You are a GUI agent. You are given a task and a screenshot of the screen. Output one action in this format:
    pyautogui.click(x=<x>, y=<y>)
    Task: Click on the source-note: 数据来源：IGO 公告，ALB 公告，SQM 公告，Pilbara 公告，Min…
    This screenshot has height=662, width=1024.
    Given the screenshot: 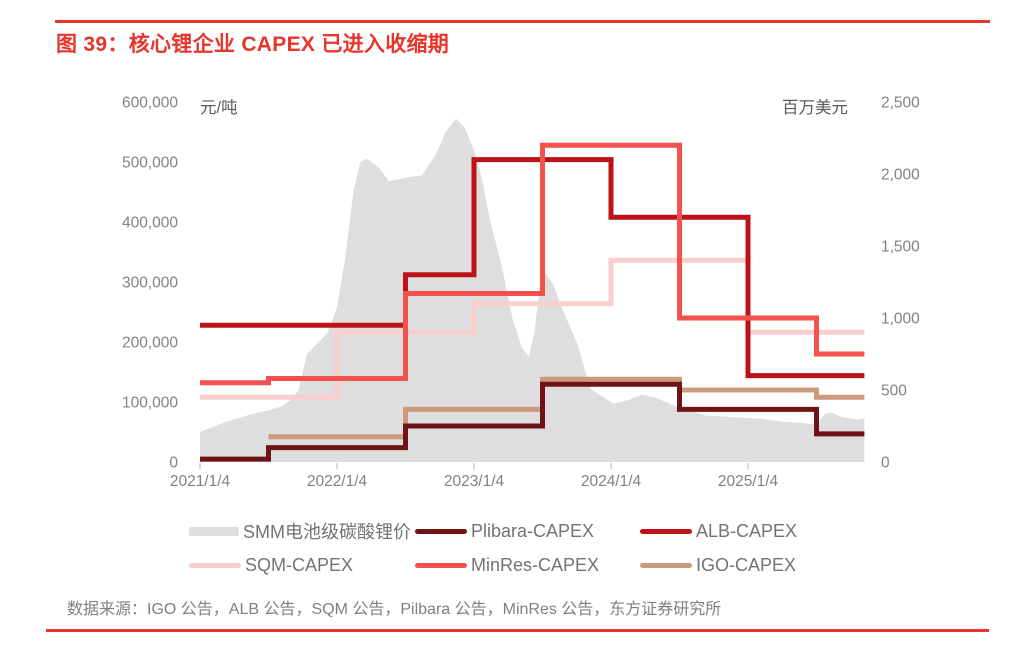 What is the action you would take?
    pyautogui.click(x=394, y=609)
    